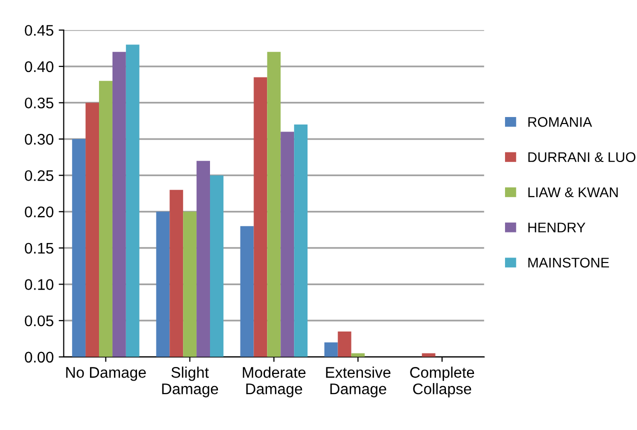 The height and width of the screenshot is (430, 637). I want to click on x-tick-label: No Damage, so click(106, 374).